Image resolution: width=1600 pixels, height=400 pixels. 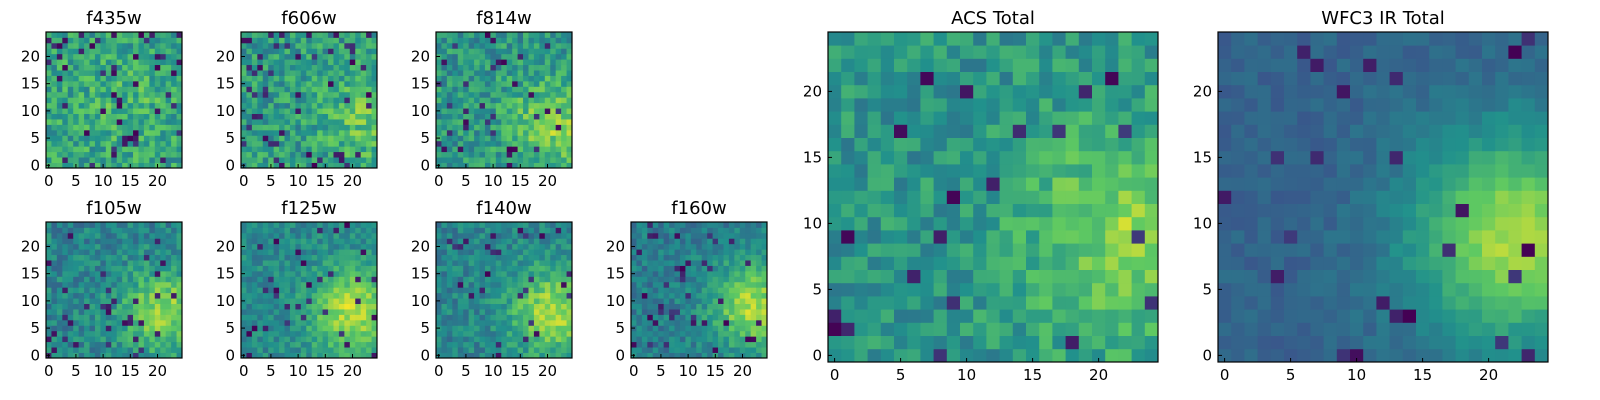 I want to click on y-tick-label: 5, so click(x=425, y=328).